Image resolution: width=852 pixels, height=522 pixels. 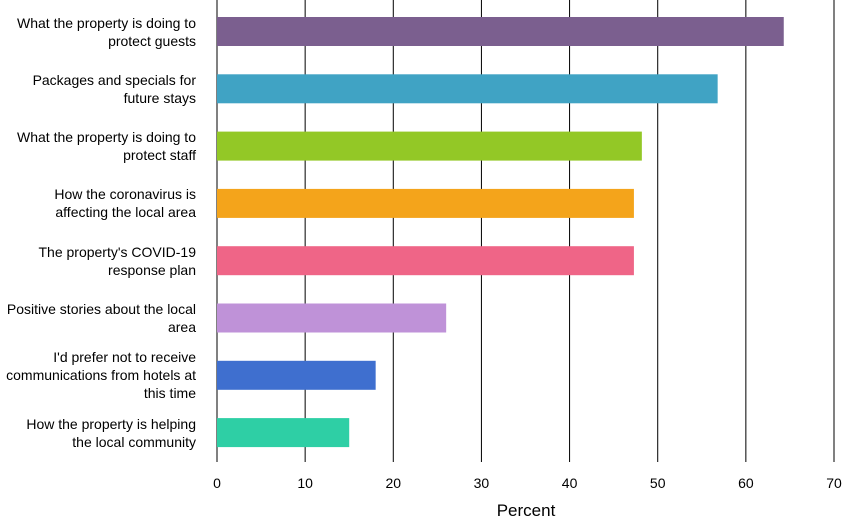 What do you see at coordinates (527, 483) in the screenshot?
I see `x-tick-labels: 0 10 20 30 40 50 60 70` at bounding box center [527, 483].